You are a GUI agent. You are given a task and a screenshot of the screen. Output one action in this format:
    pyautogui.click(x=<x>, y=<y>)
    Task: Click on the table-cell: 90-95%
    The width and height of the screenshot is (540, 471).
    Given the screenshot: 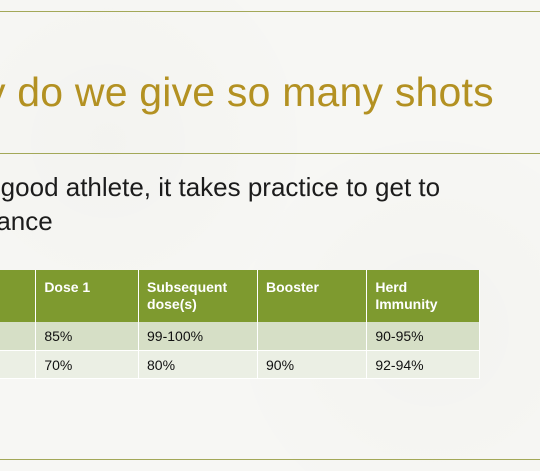 What is the action you would take?
    pyautogui.click(x=423, y=336)
    